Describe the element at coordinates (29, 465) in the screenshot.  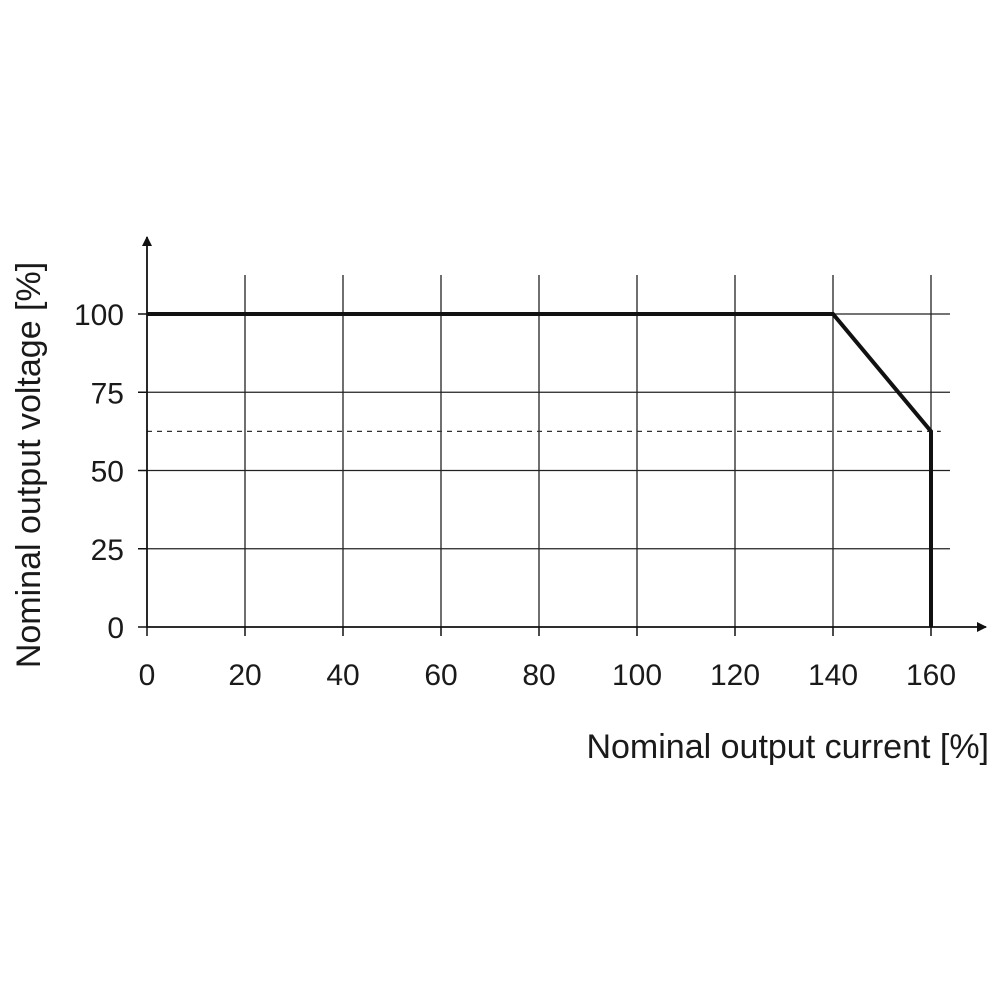
I see `y-axis-title: Nominal output voltage [%]` at that location.